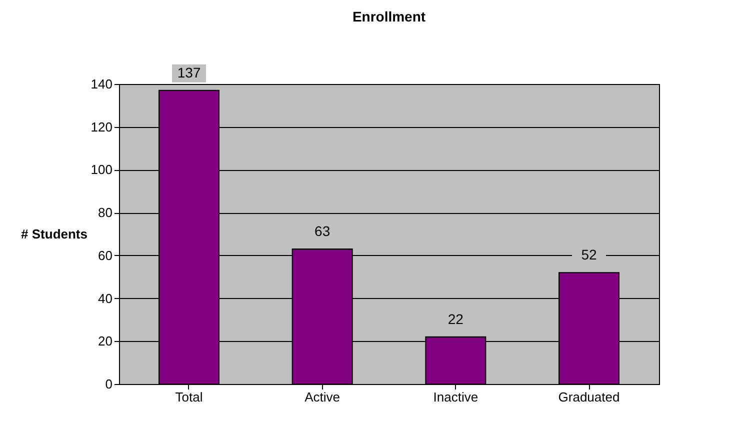  I want to click on y-tick-label: 40, so click(105, 298).